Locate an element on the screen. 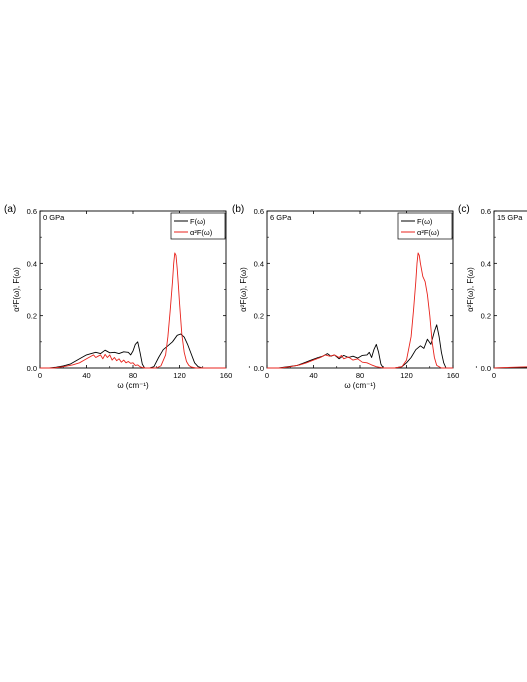 The image size is (527, 682). panel-label: (b) is located at coordinates (238, 209).